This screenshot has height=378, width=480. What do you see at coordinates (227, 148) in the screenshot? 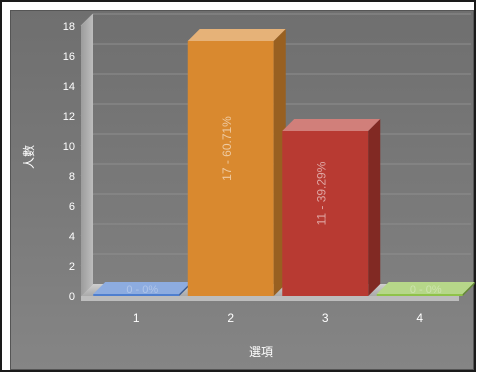
I see `bar-data-label: 17 - 60.71%` at bounding box center [227, 148].